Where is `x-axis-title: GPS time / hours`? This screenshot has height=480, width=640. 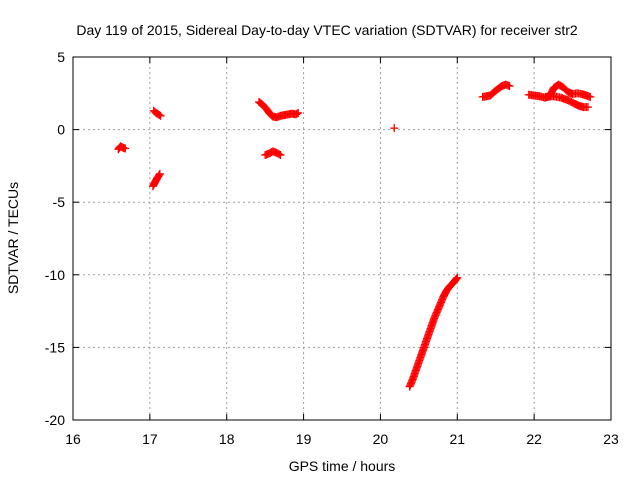 x-axis-title: GPS time / hours is located at coordinates (342, 466).